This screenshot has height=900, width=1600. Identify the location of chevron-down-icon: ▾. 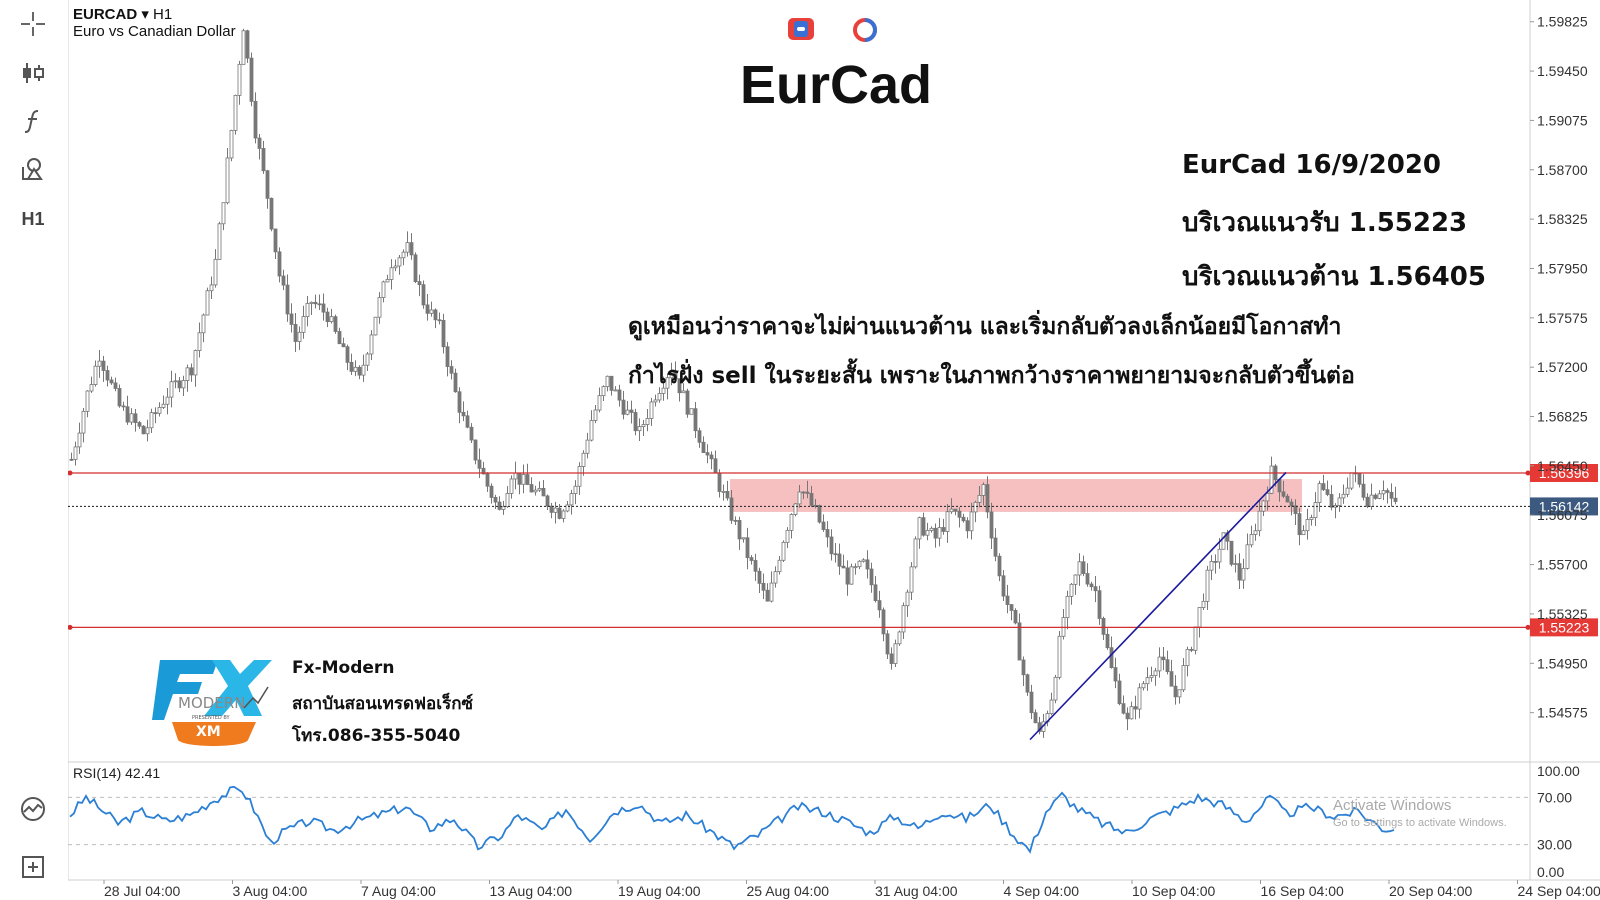
(145, 14).